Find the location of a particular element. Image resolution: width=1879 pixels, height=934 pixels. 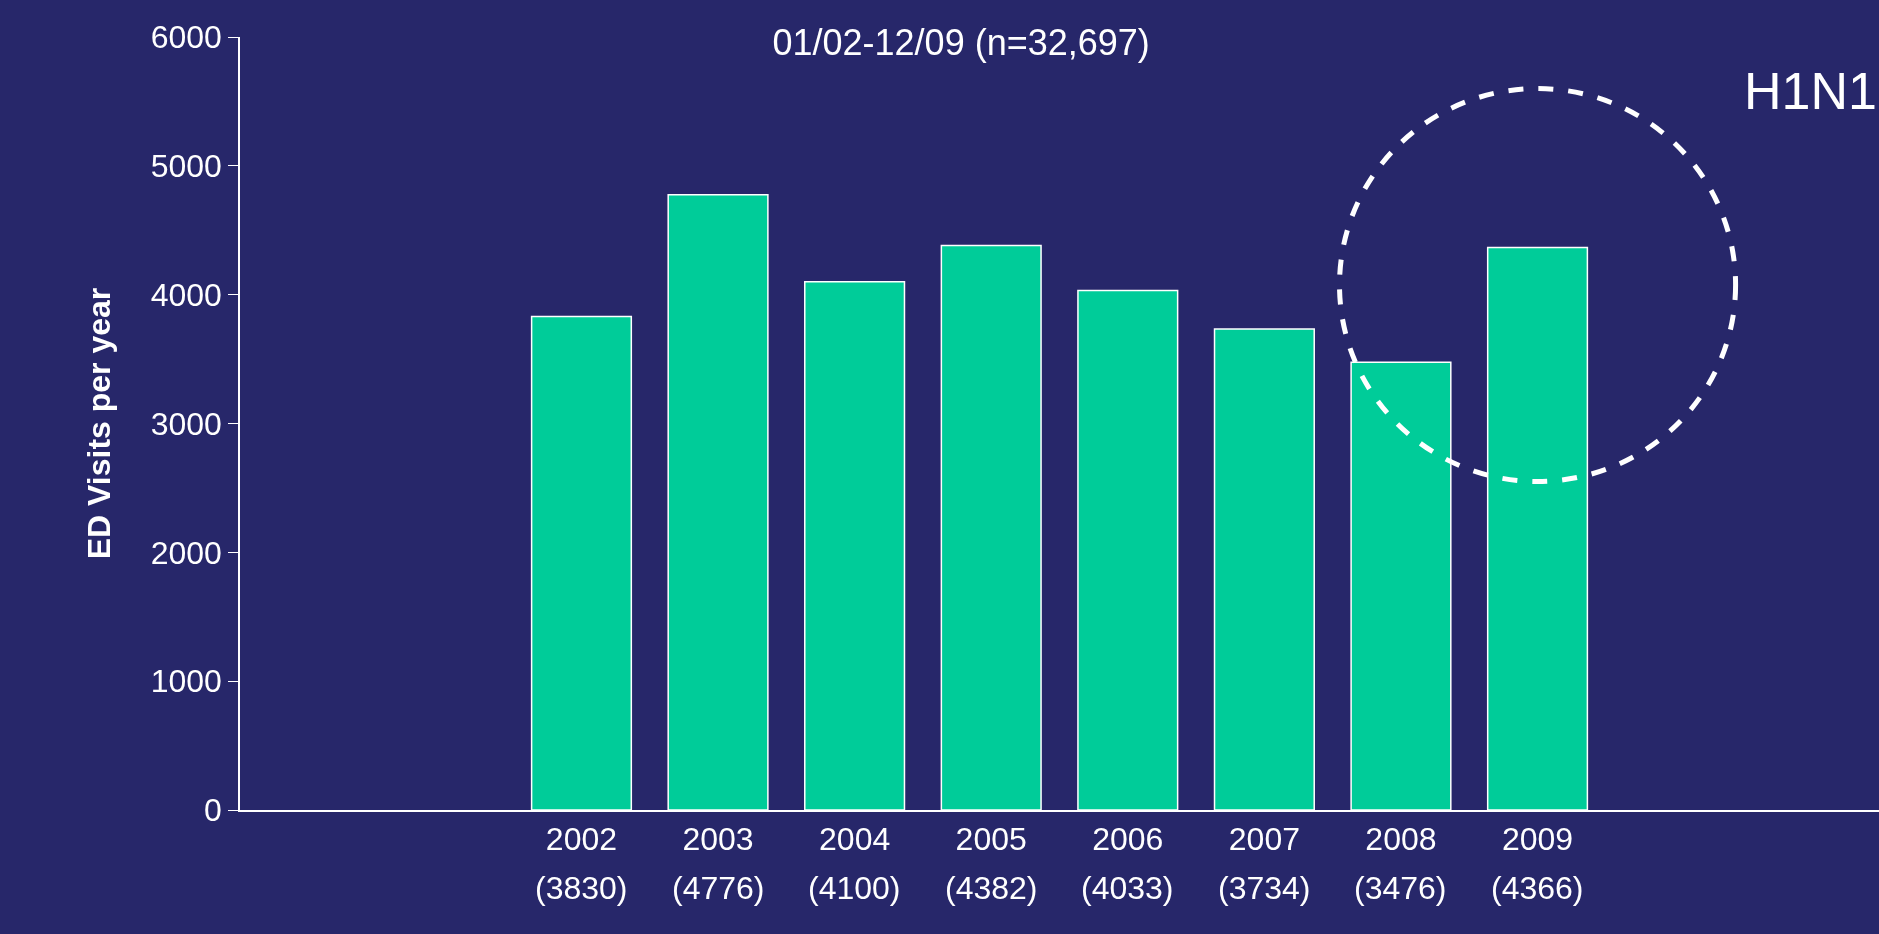

category-label: 2008 (3476) is located at coordinates (1400, 863).